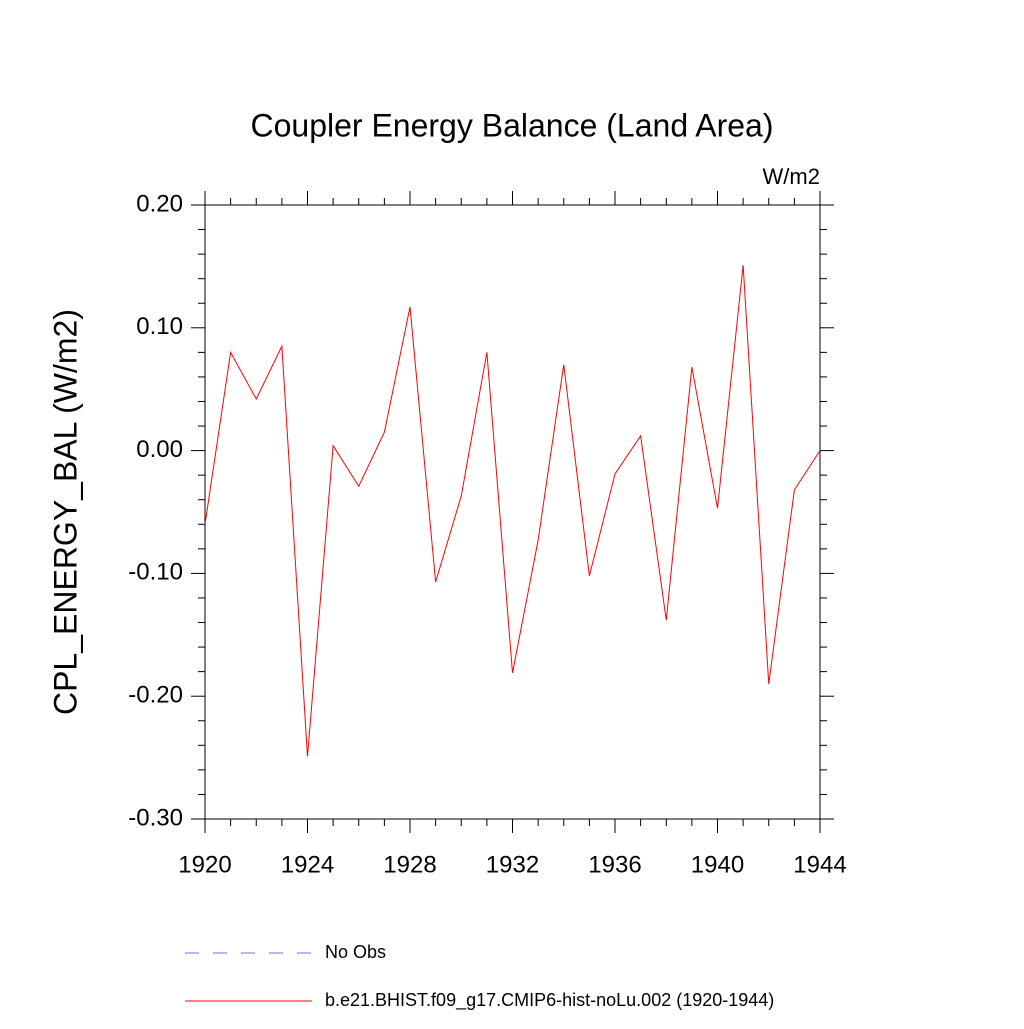 The height and width of the screenshot is (1029, 1024). What do you see at coordinates (204, 864) in the screenshot?
I see `x-tick-label: 1920` at bounding box center [204, 864].